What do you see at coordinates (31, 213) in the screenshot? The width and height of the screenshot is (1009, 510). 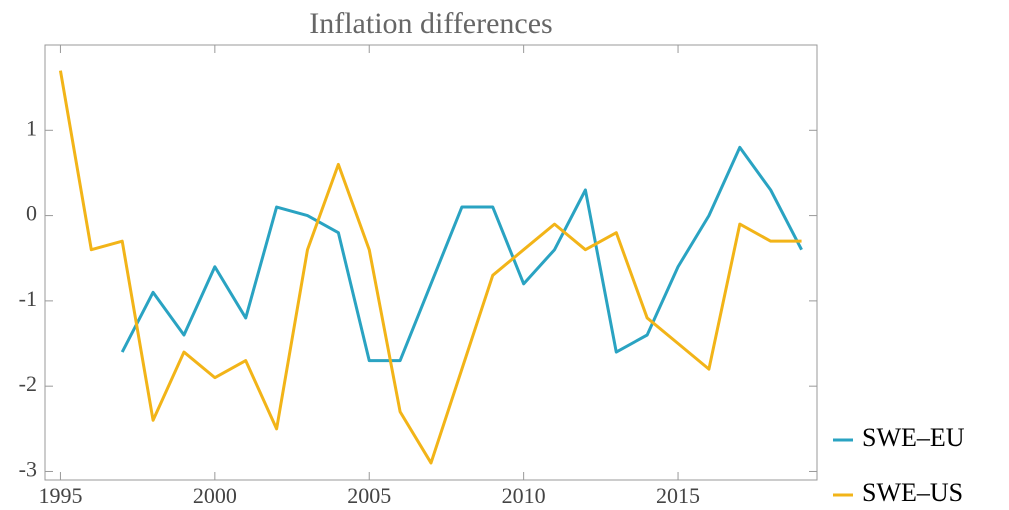 I see `y-tick-label: 0` at bounding box center [31, 213].